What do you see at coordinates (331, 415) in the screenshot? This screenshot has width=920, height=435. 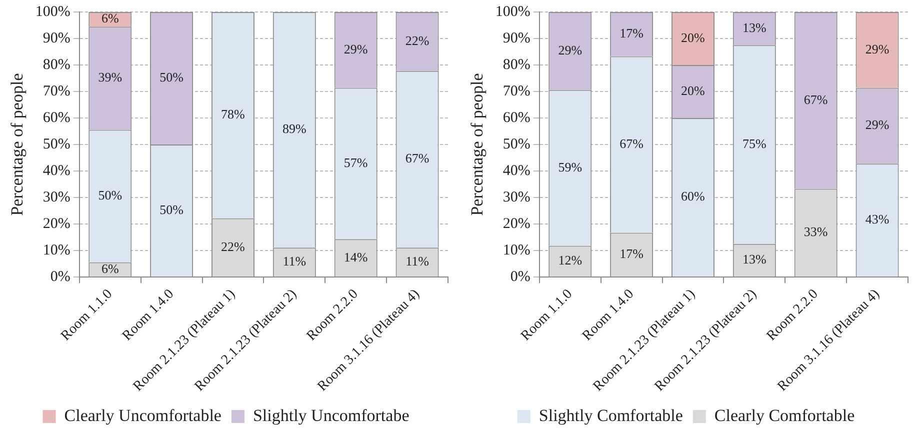 I see `legend-label: Slightly Uncomfortabe` at bounding box center [331, 415].